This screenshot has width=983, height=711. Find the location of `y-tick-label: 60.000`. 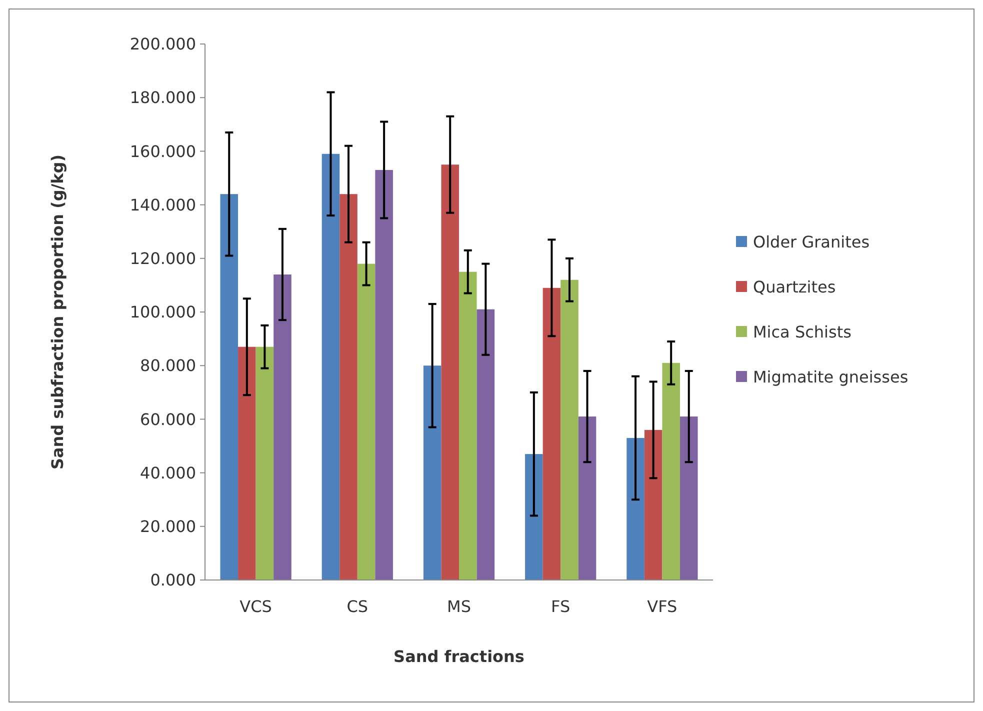

y-tick-label: 60.000 is located at coordinates (168, 419).